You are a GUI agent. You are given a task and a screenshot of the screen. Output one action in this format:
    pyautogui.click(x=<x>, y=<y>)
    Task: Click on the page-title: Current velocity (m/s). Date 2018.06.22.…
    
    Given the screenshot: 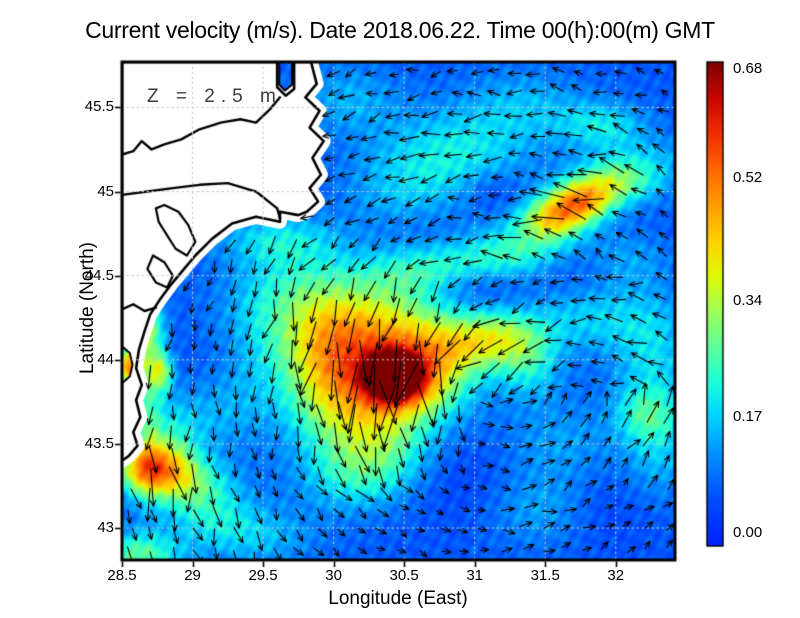 What is the action you would take?
    pyautogui.click(x=400, y=30)
    